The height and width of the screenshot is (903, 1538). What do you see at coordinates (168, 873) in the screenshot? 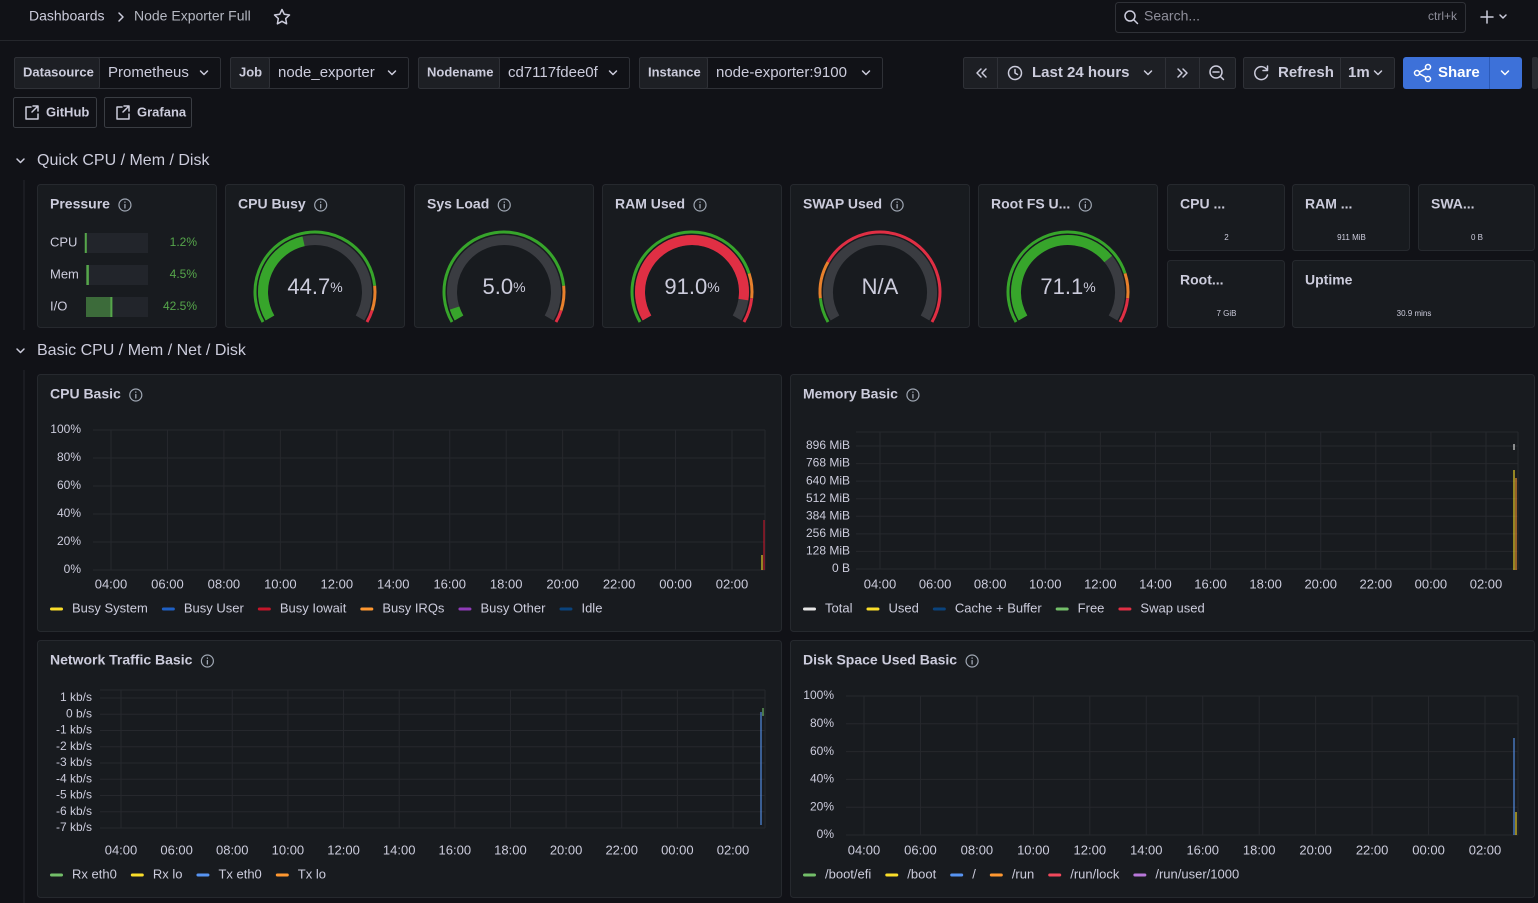
I see `legend-label: Rx lo` at bounding box center [168, 873].